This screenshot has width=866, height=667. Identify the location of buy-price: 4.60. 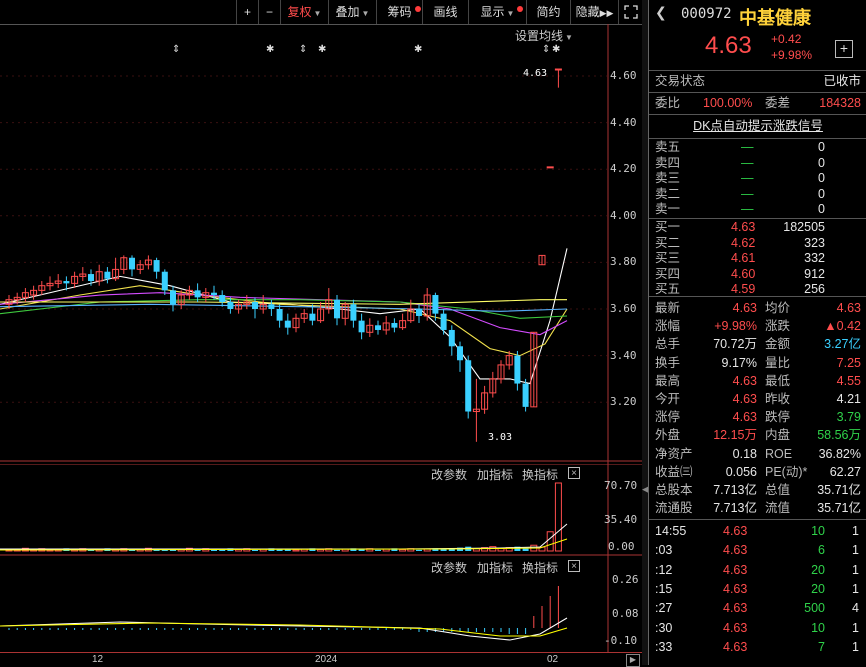
(743, 273).